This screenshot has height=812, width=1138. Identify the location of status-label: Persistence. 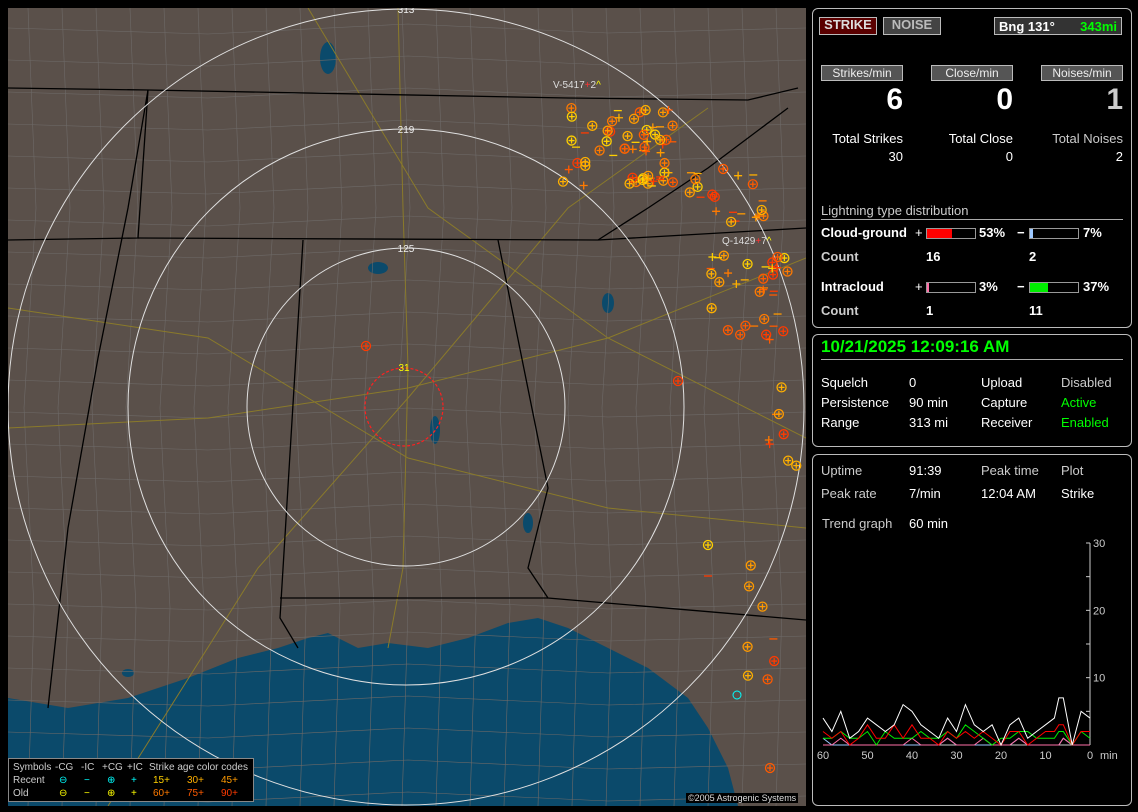
(855, 402).